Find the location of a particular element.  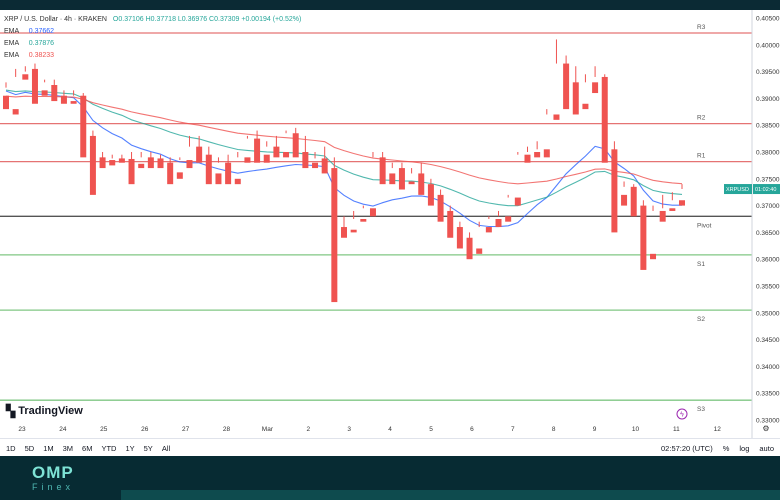

clock: 02:57:20 (UTC) is located at coordinates (687, 448).